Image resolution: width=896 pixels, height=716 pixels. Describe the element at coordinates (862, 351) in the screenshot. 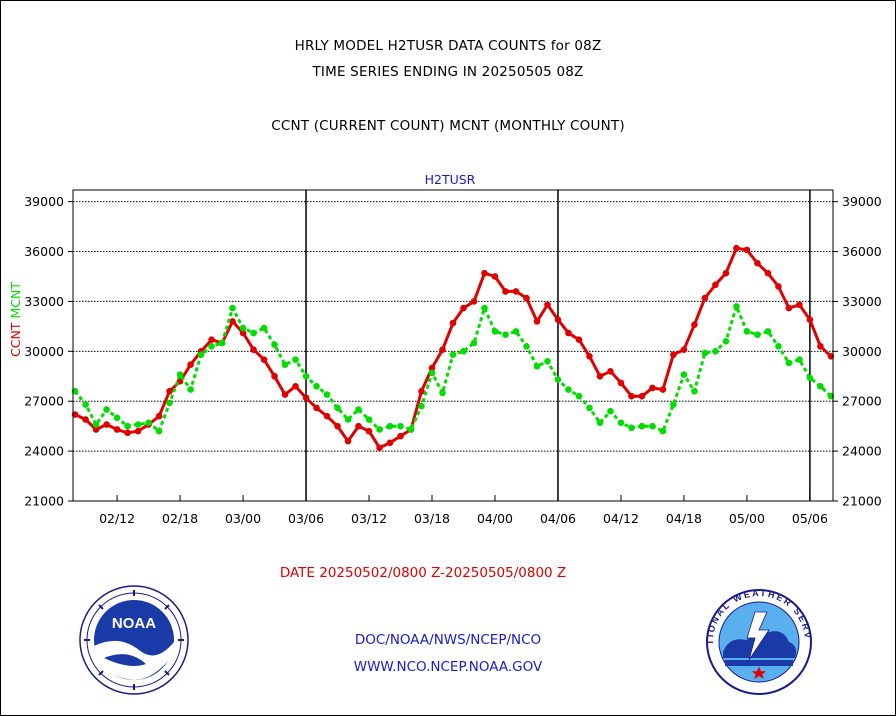

I see `y-tick-label-right: 30000` at that location.